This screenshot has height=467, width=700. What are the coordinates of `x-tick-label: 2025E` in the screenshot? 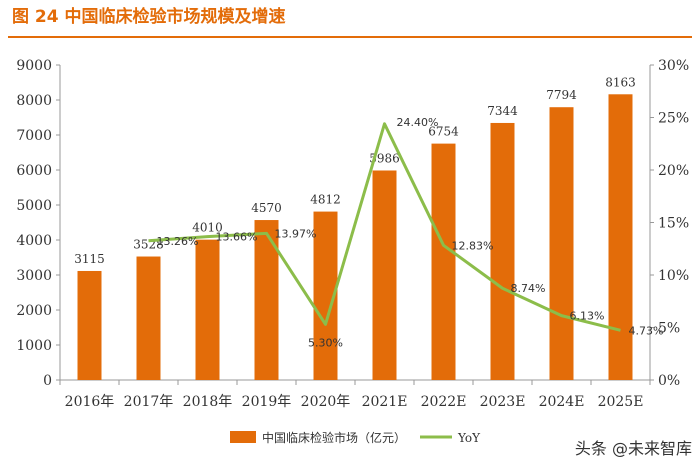 It's located at (621, 402).